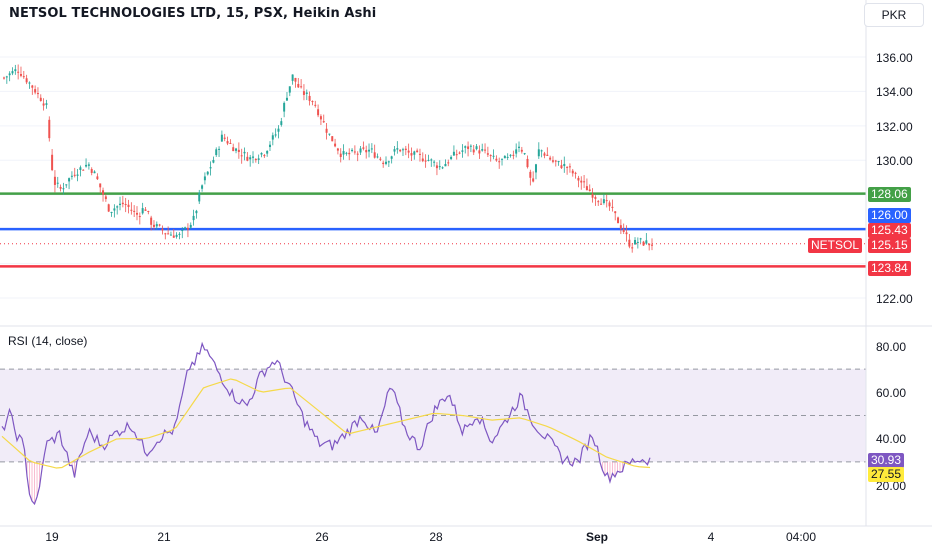  I want to click on red-lower-line-price-label: 123.84, so click(889, 268).